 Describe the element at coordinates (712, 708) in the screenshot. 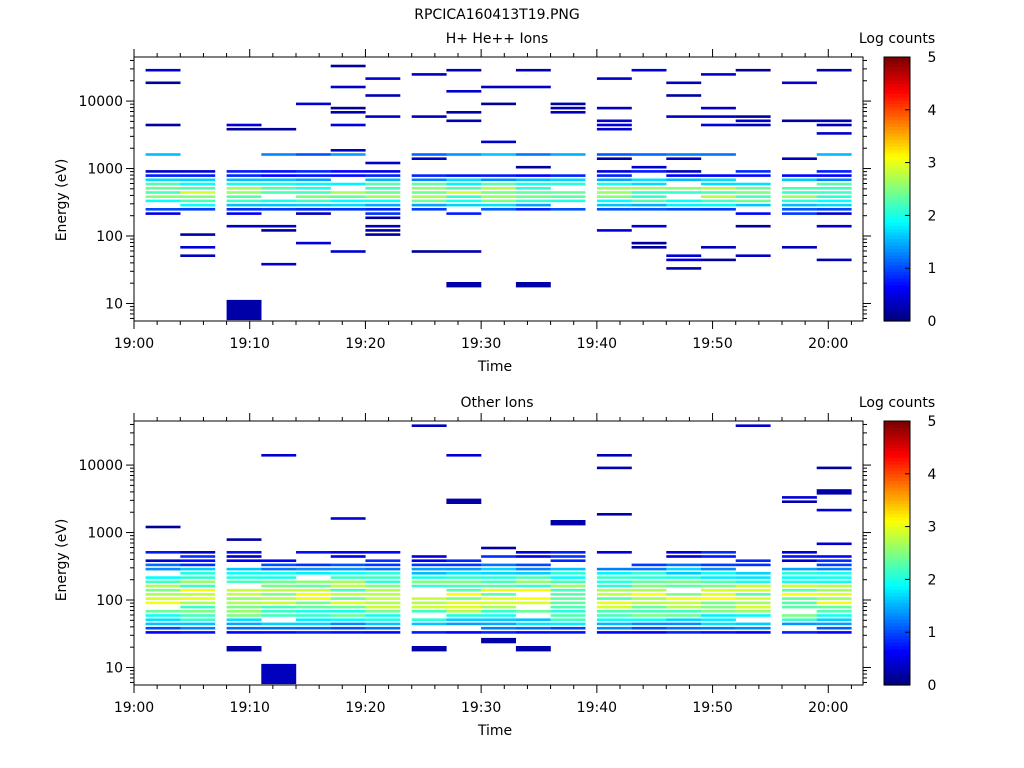

I see `x-tick-label: 19:50` at that location.